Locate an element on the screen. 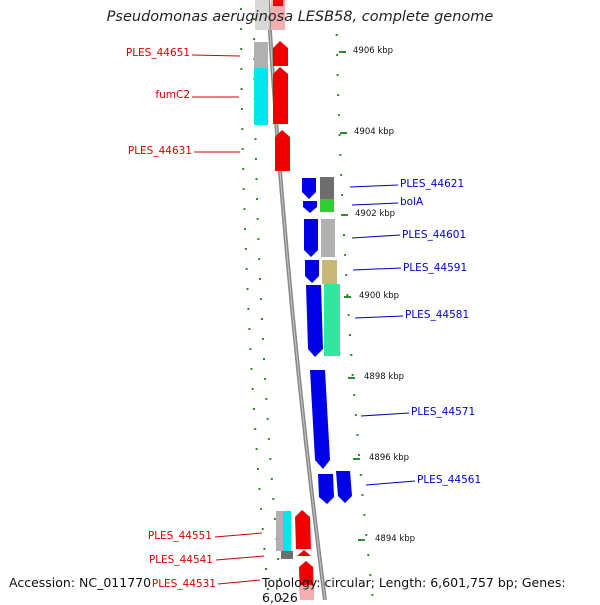 The image size is (600, 605). tick-label-4900: 4900 kbp is located at coordinates (379, 296).